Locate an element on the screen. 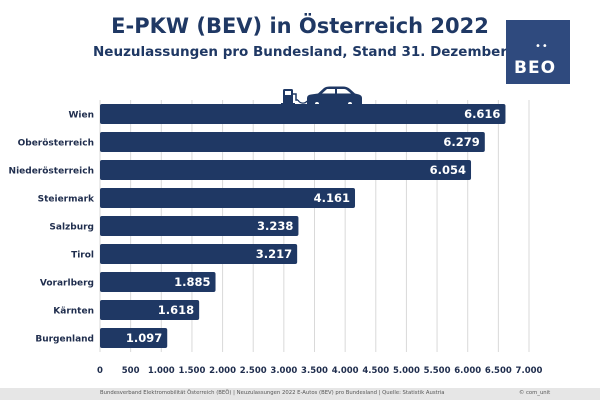  category-label: Steiermark is located at coordinates (66, 200).